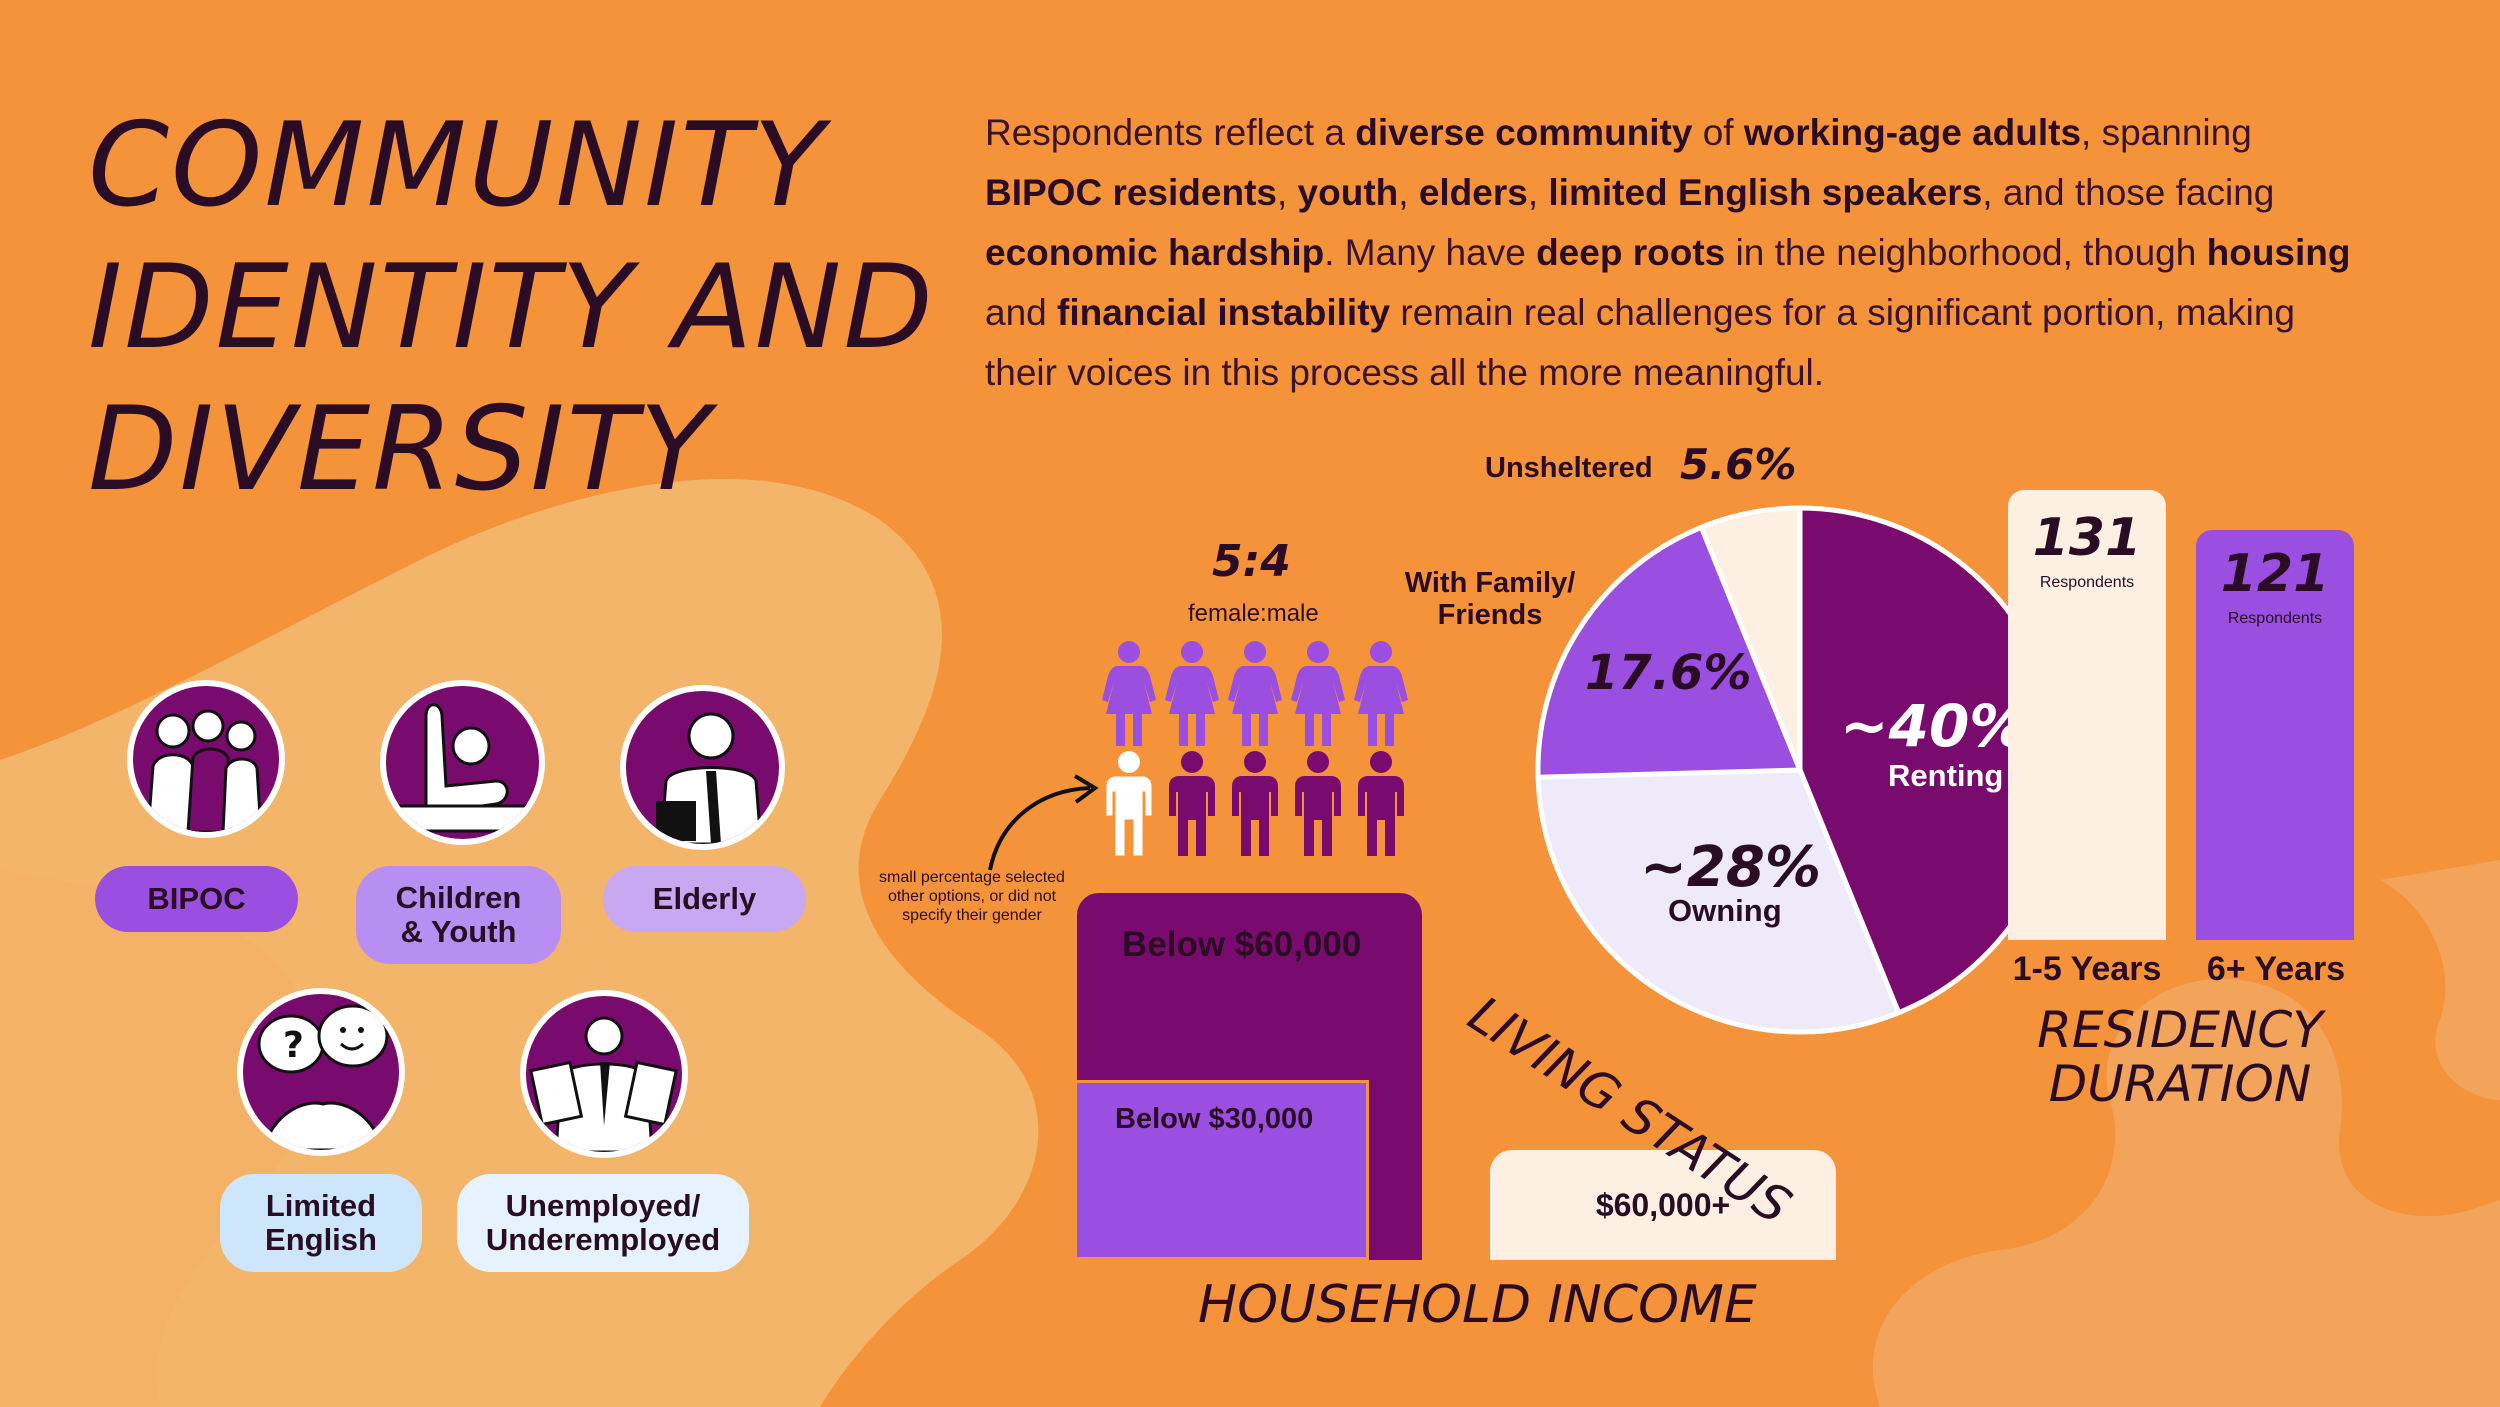 This screenshot has width=2500, height=1407. I want to click on residency-unit-1-5: Respondents, so click(2087, 582).